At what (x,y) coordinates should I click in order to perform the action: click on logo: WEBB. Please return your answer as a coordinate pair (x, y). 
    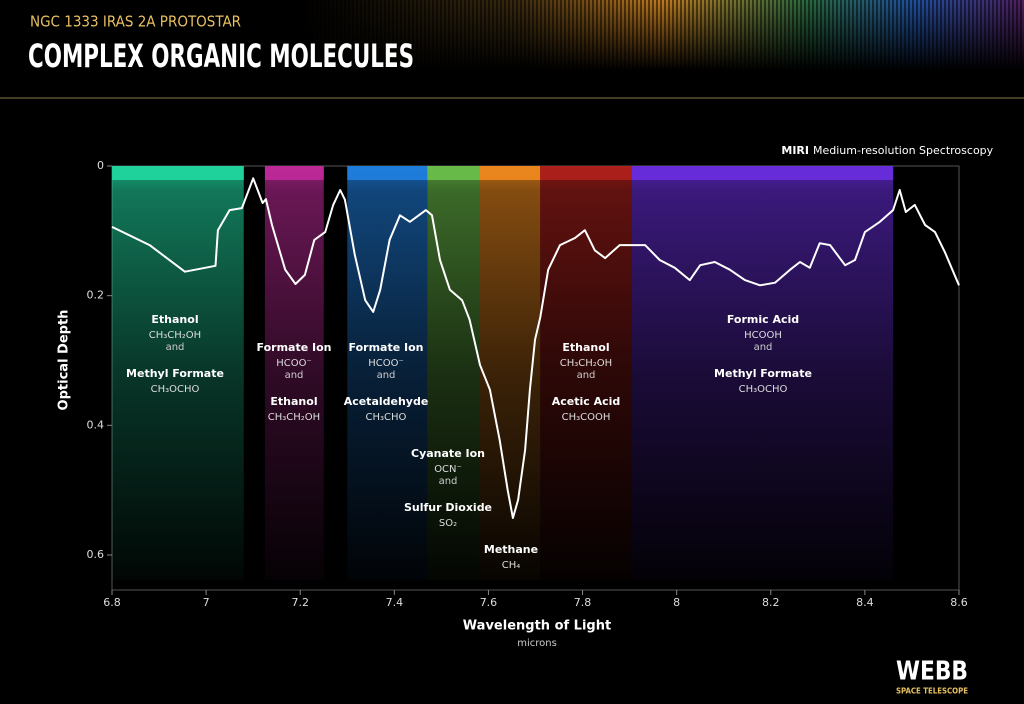
    Looking at the image, I should click on (932, 672).